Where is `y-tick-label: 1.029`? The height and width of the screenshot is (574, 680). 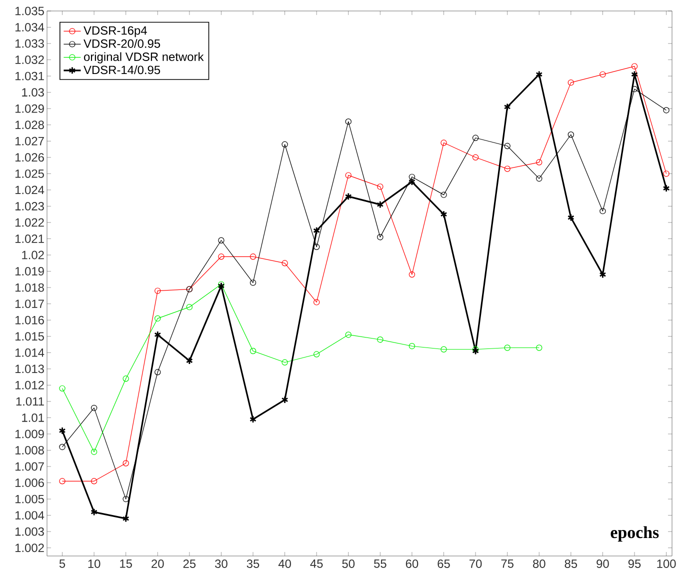 y-tick-label: 1.029 is located at coordinates (29, 108).